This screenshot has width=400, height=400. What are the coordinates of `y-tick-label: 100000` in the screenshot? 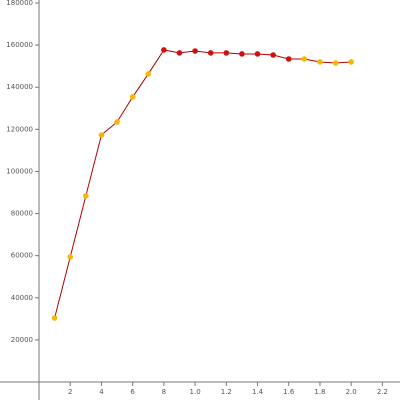 It's located at (19, 171).